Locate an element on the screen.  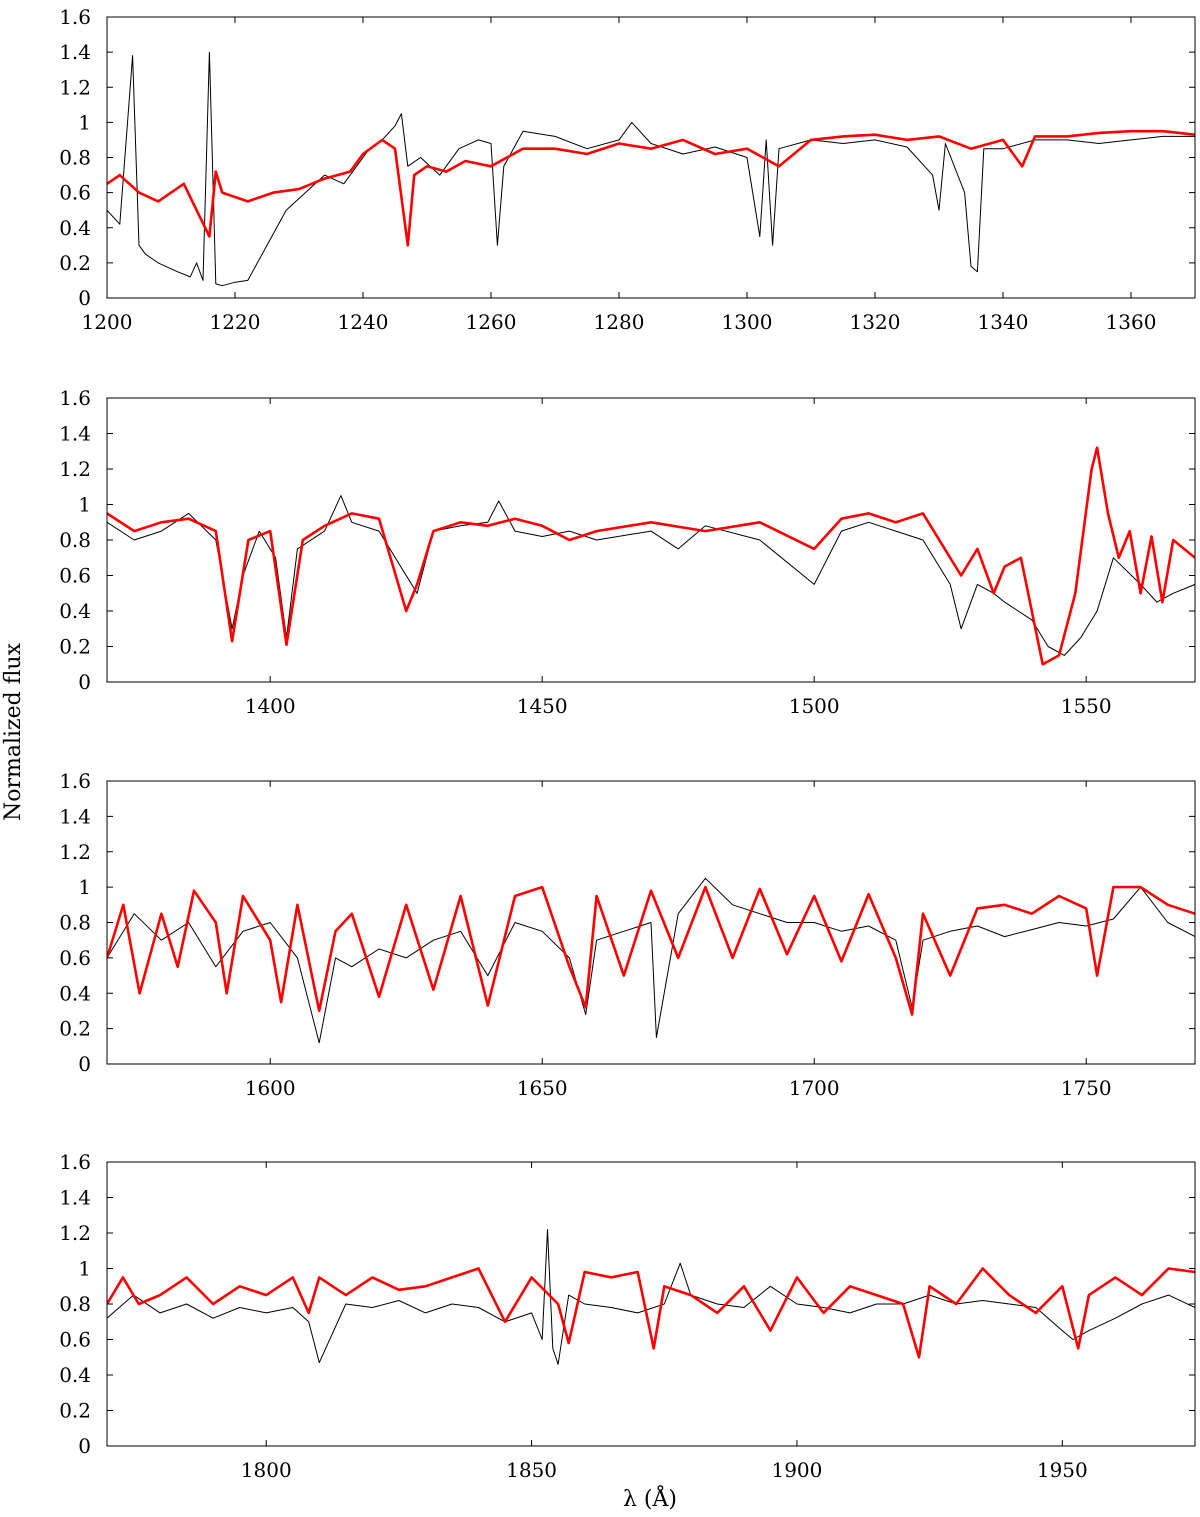
x-tick-label: 1280 is located at coordinates (619, 322).